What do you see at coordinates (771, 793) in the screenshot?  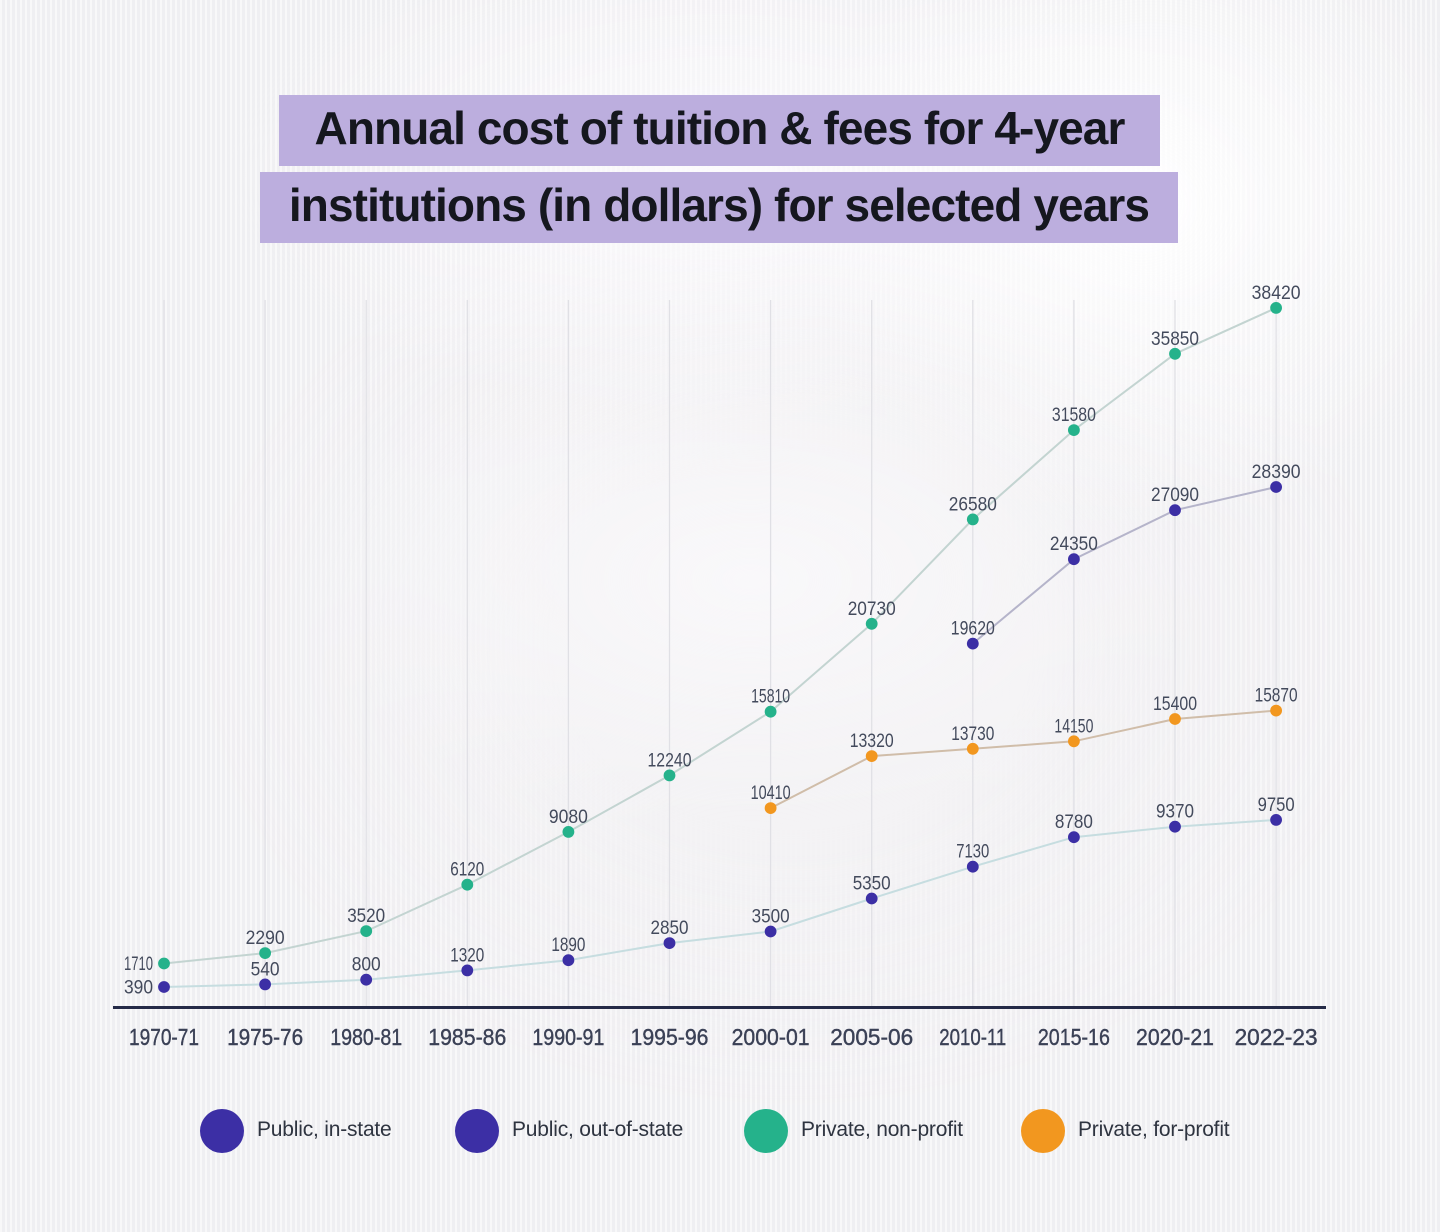 I see `svg-text: 10410` at bounding box center [771, 793].